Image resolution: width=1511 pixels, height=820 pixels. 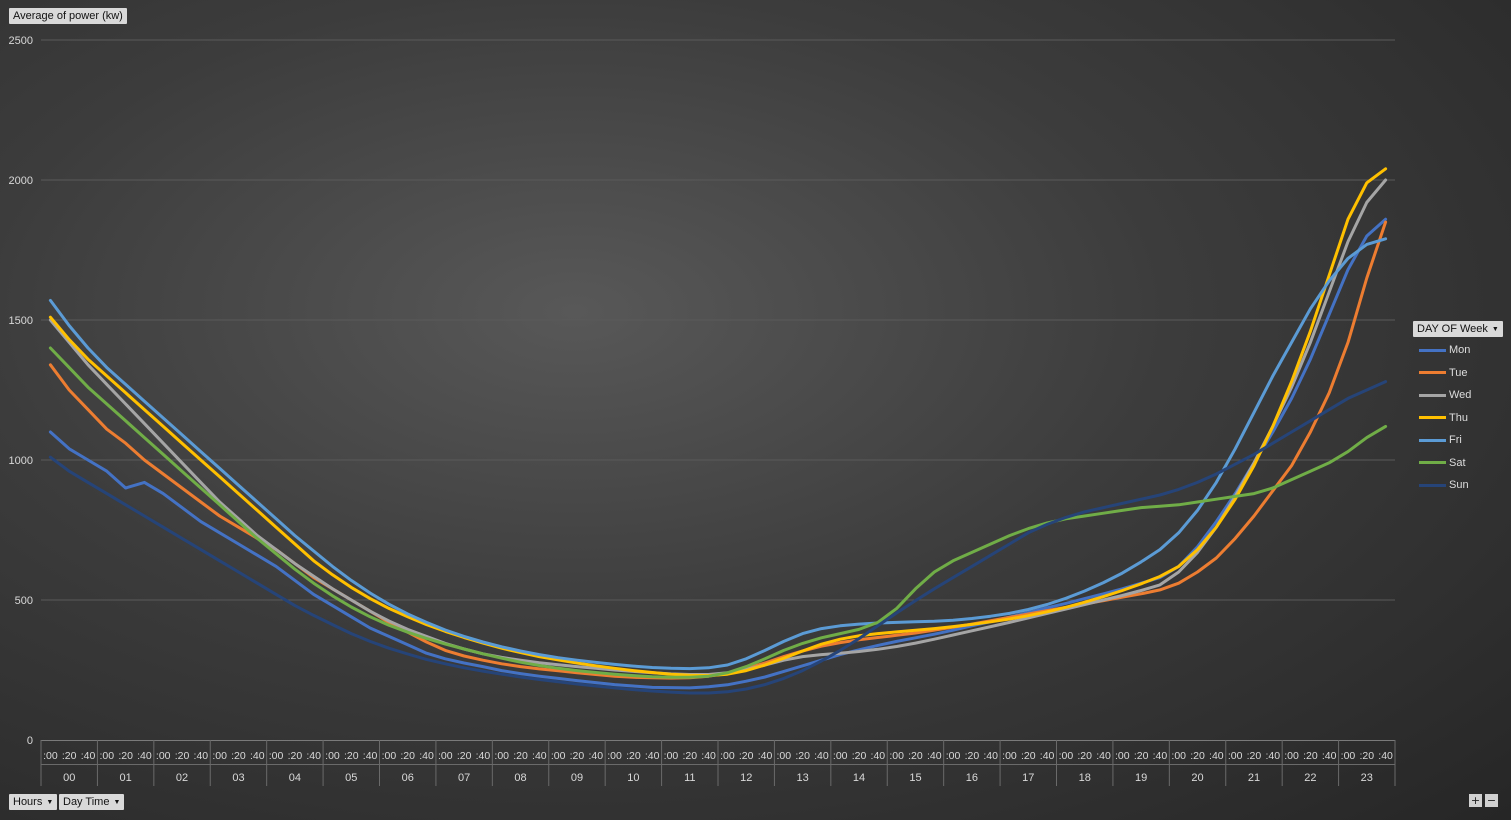 What do you see at coordinates (1458, 417) in the screenshot?
I see `legend-label: Thu` at bounding box center [1458, 417].